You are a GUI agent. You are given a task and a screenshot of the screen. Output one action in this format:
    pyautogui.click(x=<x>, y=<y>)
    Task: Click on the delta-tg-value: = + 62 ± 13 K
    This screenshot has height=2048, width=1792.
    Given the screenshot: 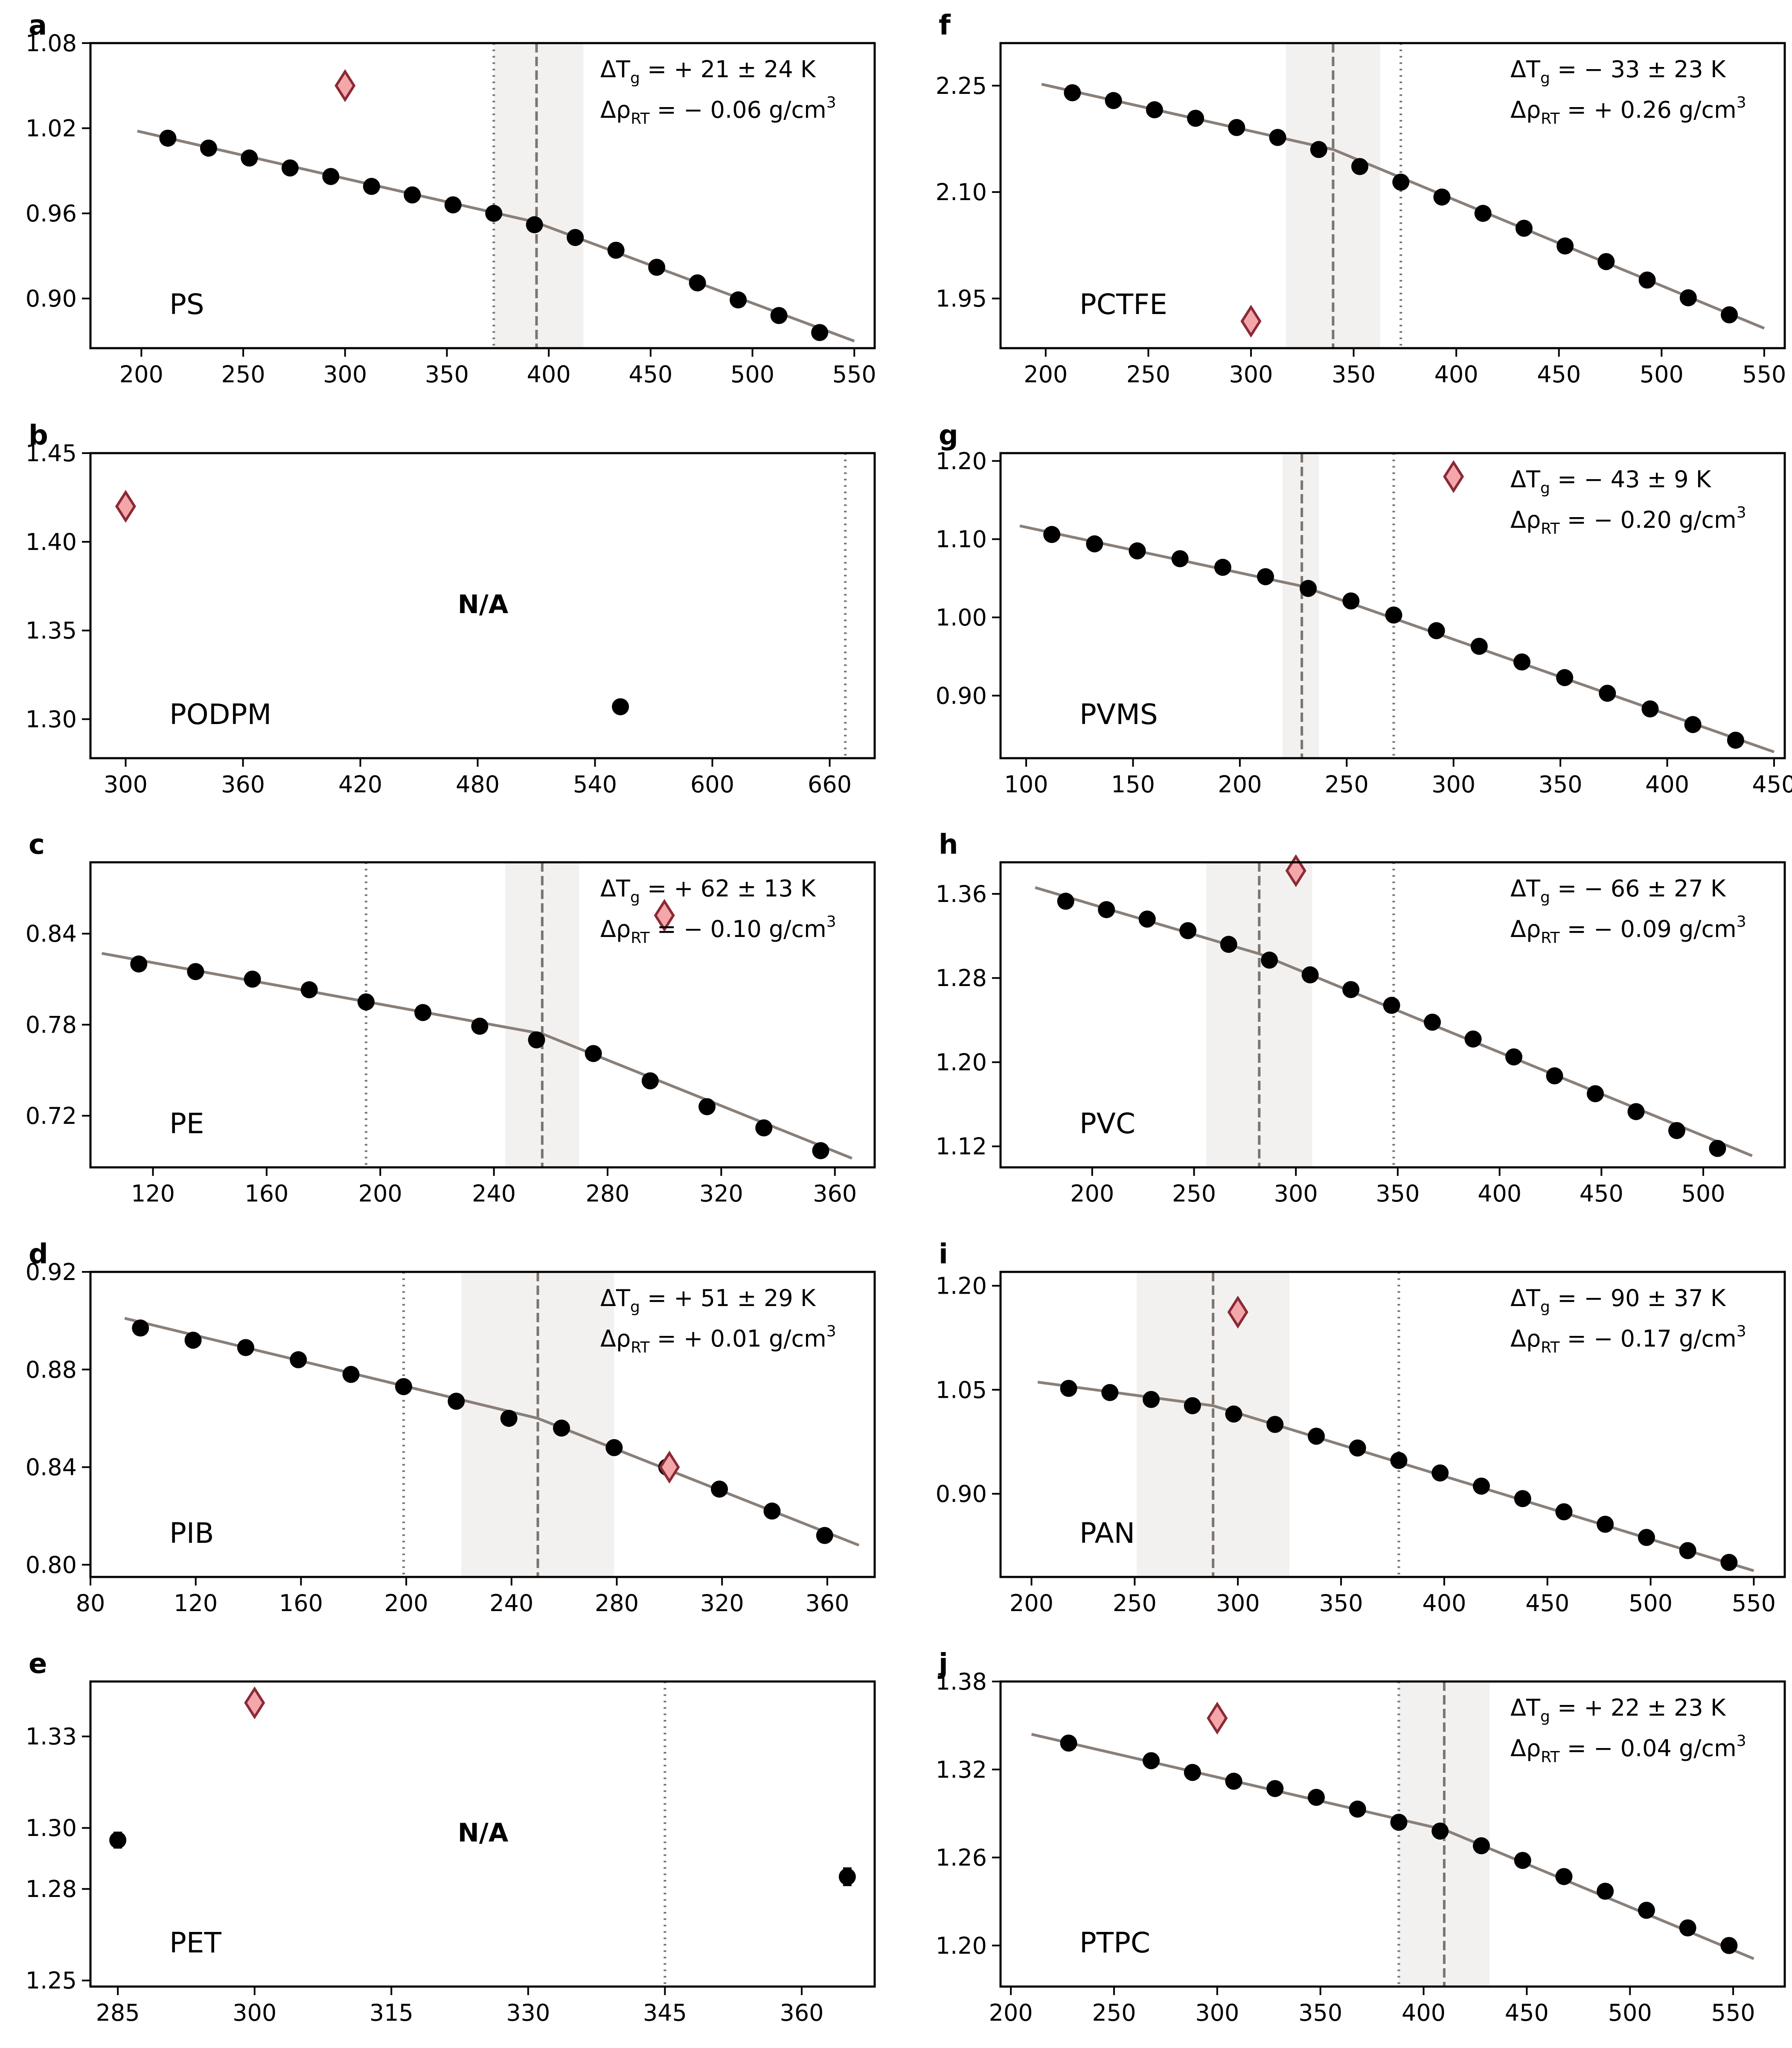 What is the action you would take?
    pyautogui.click(x=728, y=889)
    